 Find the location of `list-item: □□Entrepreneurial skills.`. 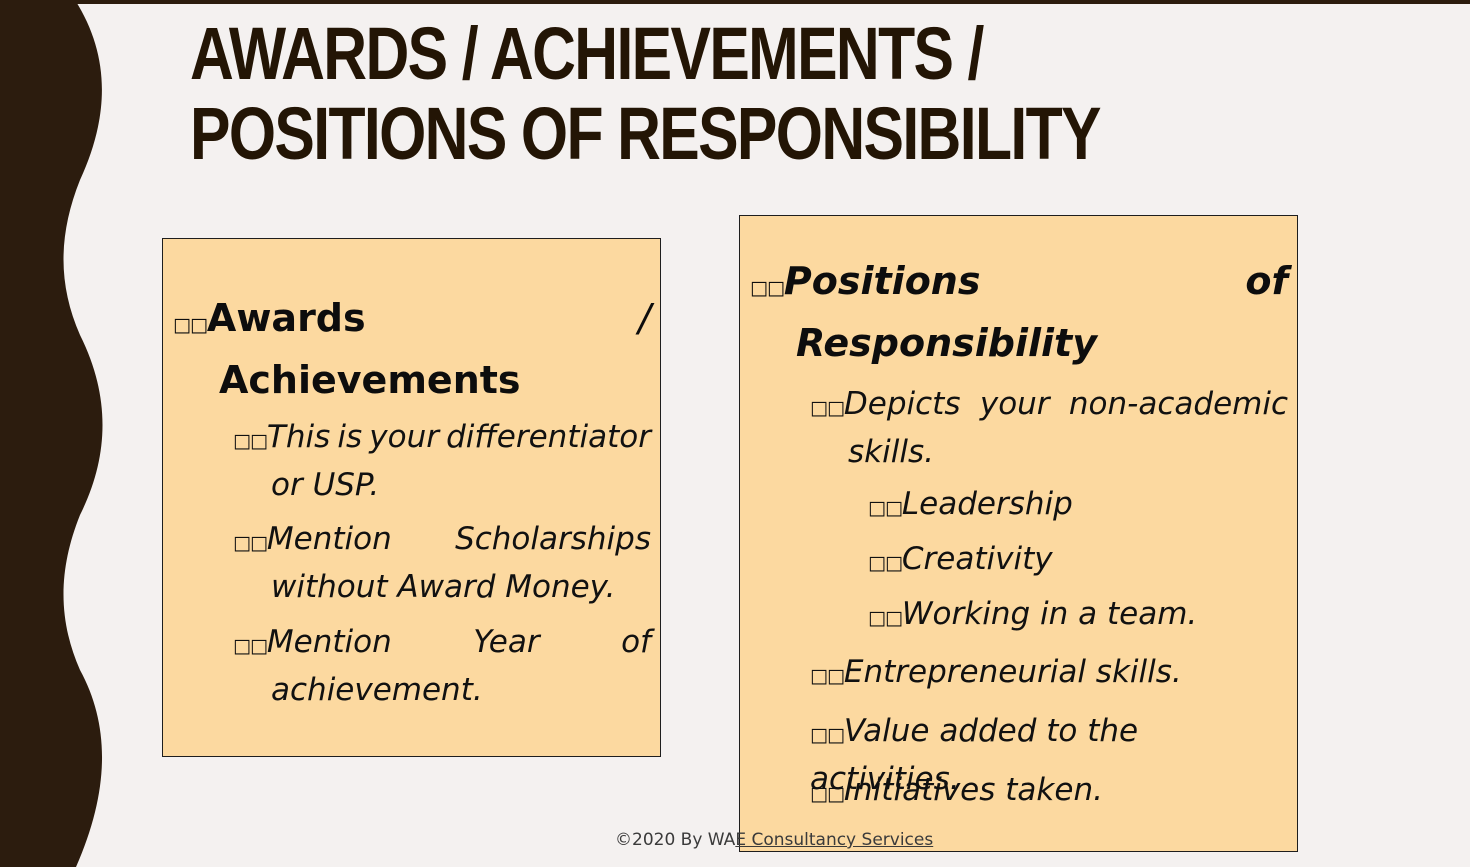

list-item: □□Entrepreneurial skills. is located at coordinates (996, 672).